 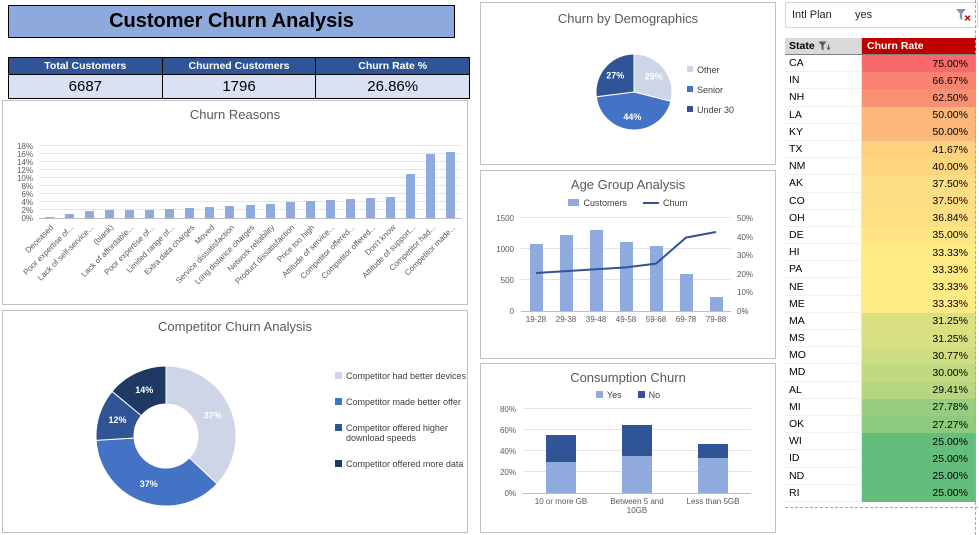 I want to click on table-row: WI 25.00%, so click(x=880, y=442).